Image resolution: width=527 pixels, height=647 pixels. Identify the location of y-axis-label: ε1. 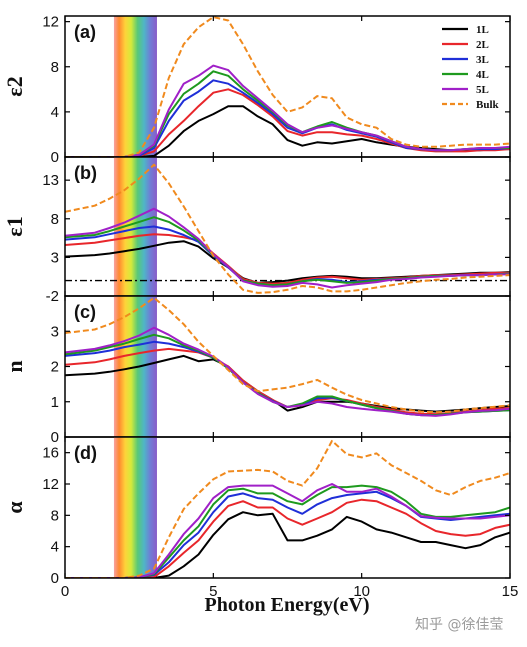
(14, 226).